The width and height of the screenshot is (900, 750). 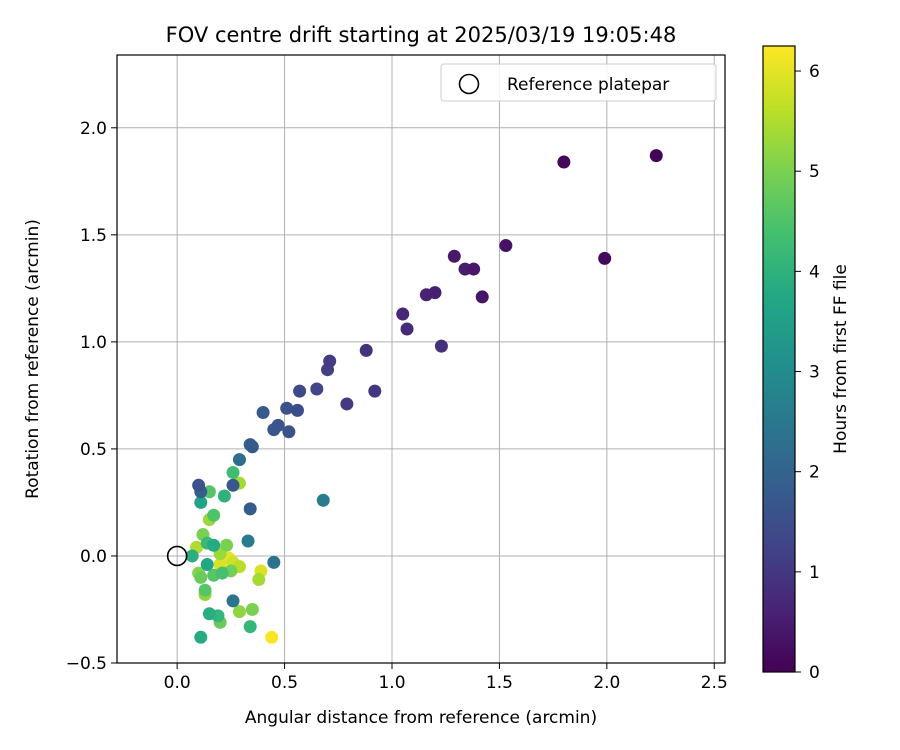 What do you see at coordinates (714, 683) in the screenshot?
I see `x-tick-label: 2.5` at bounding box center [714, 683].